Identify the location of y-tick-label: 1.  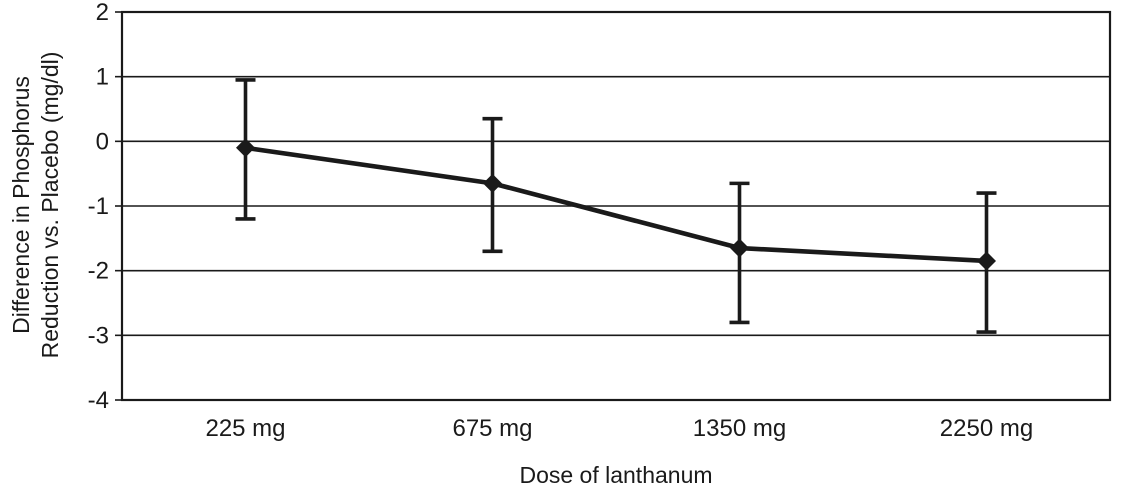
(102, 77).